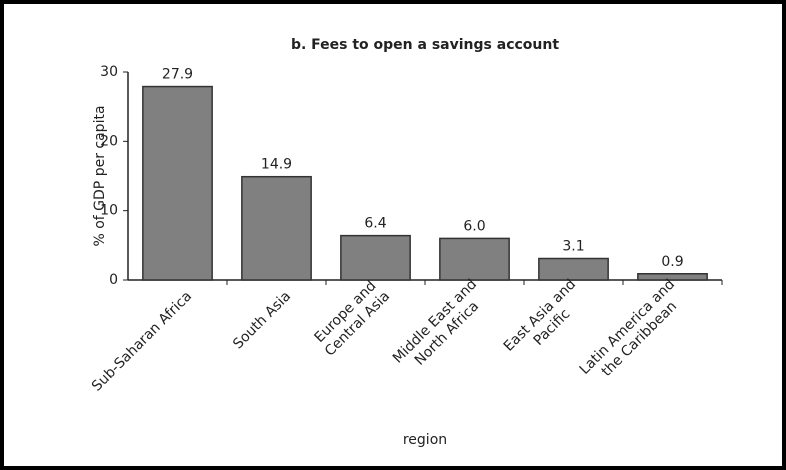 The width and height of the screenshot is (786, 470). What do you see at coordinates (672, 262) in the screenshot?
I see `value-label: 0.9` at bounding box center [672, 262].